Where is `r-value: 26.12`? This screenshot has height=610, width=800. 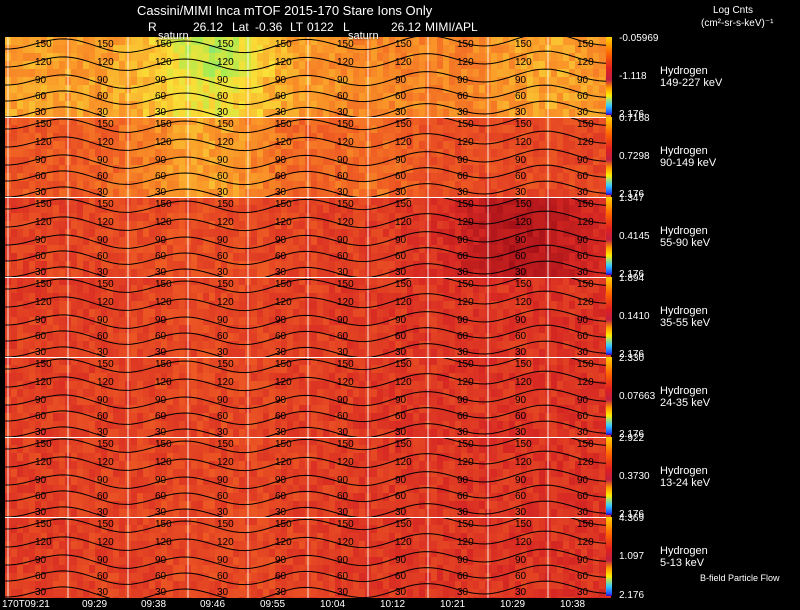 r-value: 26.12 is located at coordinates (208, 27).